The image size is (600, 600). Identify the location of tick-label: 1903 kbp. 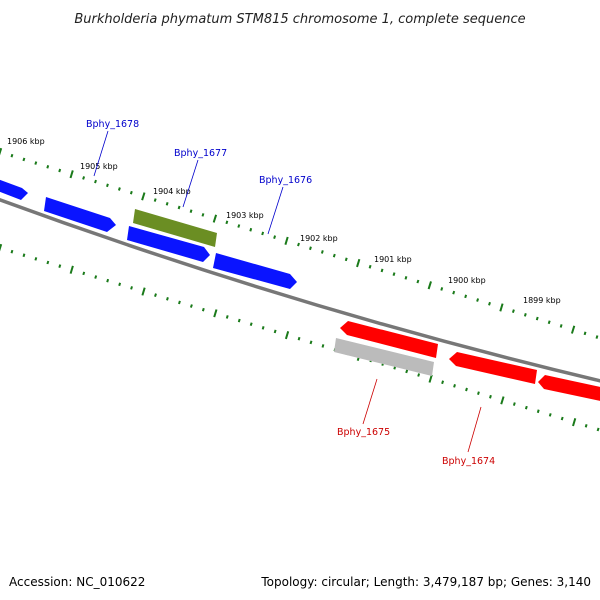
(245, 215).